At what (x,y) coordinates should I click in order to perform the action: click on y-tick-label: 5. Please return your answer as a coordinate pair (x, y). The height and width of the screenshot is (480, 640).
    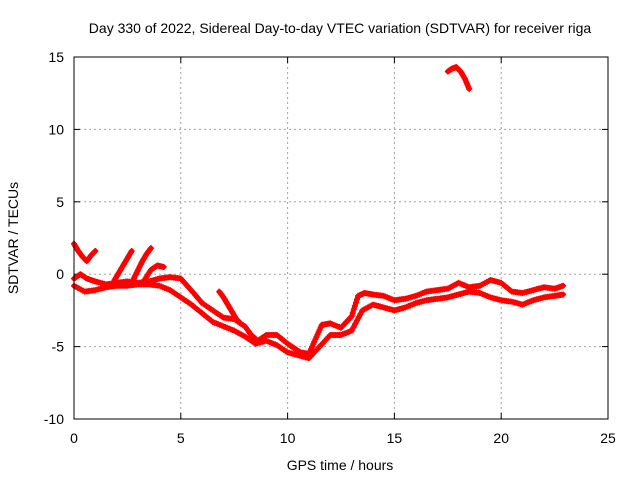
    Looking at the image, I should click on (60, 202).